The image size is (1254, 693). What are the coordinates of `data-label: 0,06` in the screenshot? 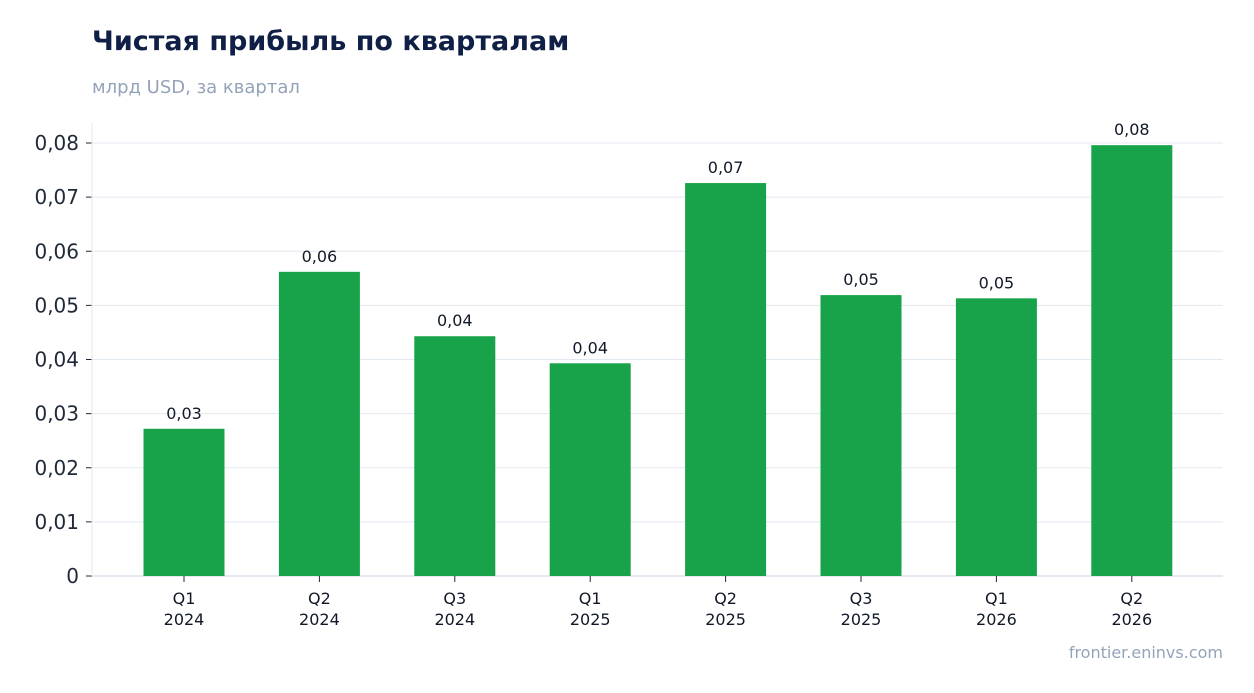 It's located at (320, 256).